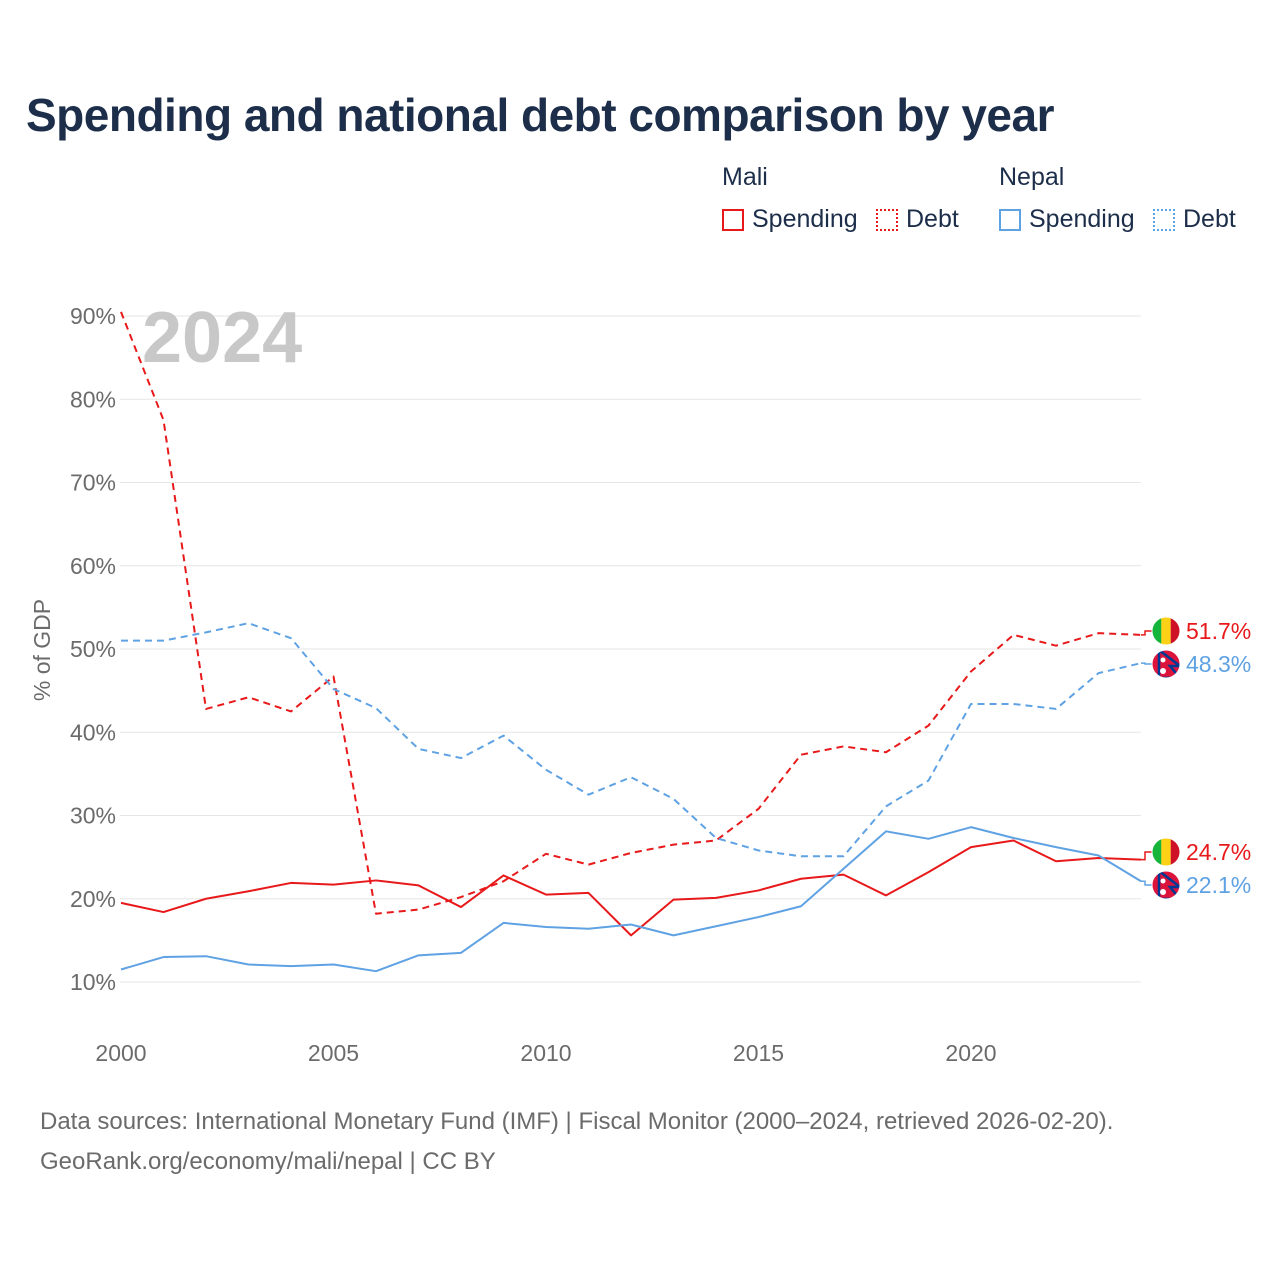  I want to click on legend-nepal-debt: Debt, so click(1194, 219).